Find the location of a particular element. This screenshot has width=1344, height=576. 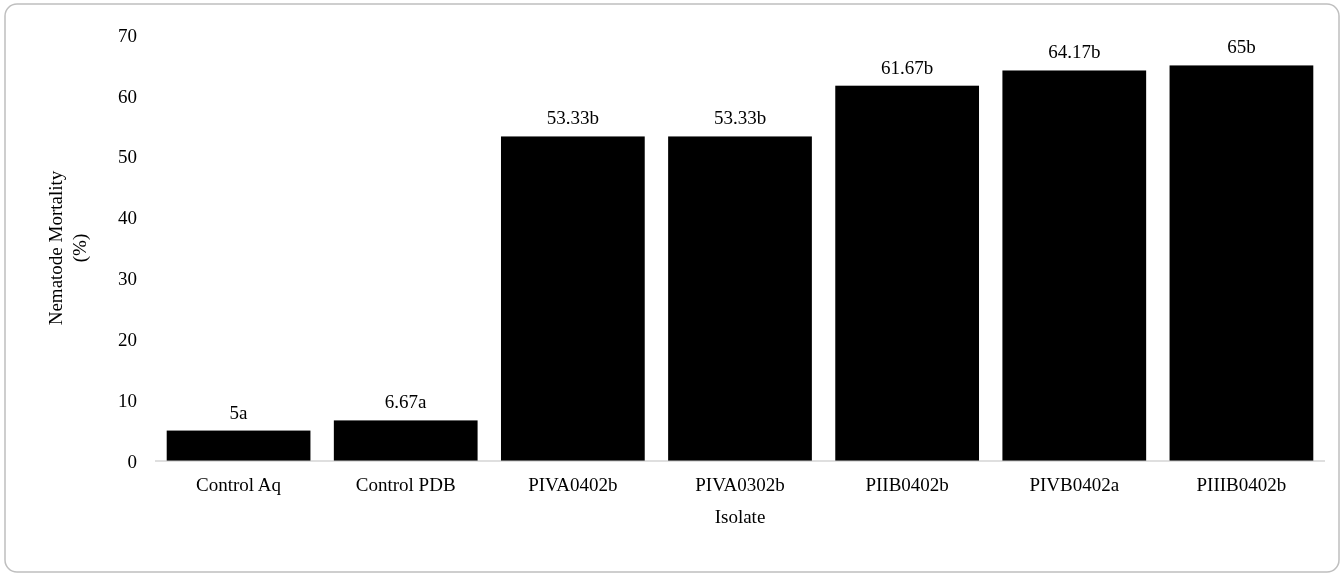

x-tick-label: PIIB0402b is located at coordinates (907, 484).